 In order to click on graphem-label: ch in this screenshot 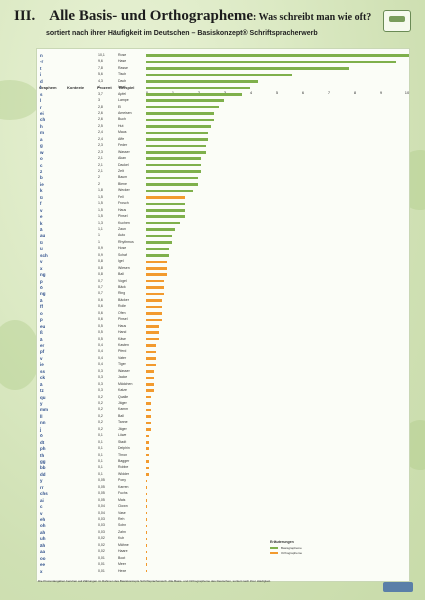, I will do `click(43, 120)`.